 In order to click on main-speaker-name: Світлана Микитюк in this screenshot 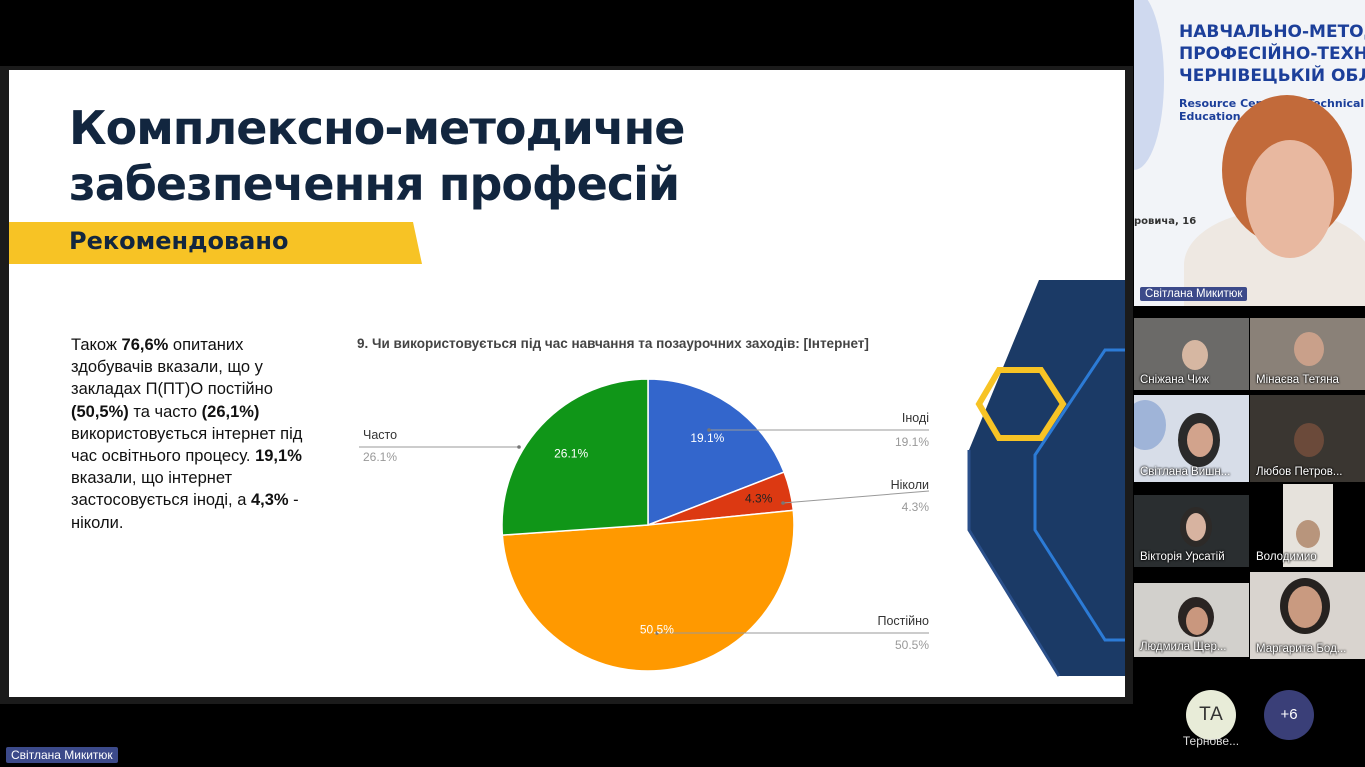, I will do `click(1194, 294)`.